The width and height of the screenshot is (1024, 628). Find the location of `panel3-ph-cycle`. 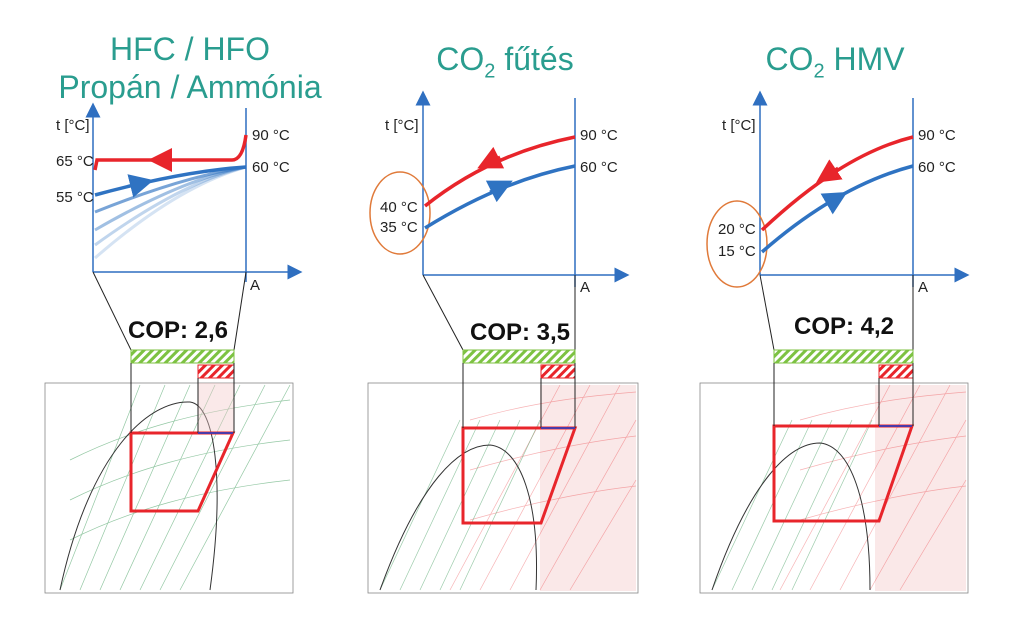

panel3-ph-cycle is located at coordinates (843, 473).